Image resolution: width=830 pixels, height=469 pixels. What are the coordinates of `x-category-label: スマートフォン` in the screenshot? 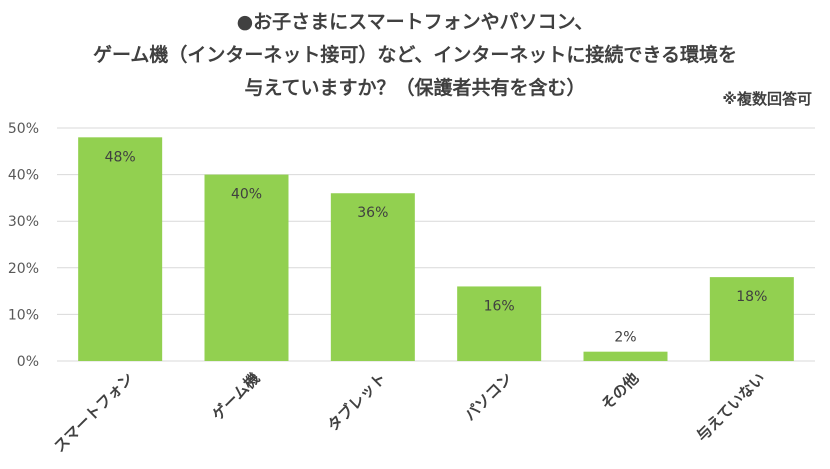 It's located at (93, 412).